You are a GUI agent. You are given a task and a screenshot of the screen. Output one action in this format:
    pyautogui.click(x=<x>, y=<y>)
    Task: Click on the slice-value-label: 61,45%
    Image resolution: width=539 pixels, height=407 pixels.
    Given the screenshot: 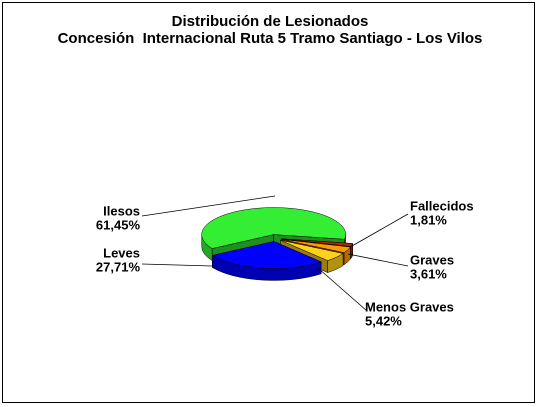 What is the action you would take?
    pyautogui.click(x=118, y=224)
    